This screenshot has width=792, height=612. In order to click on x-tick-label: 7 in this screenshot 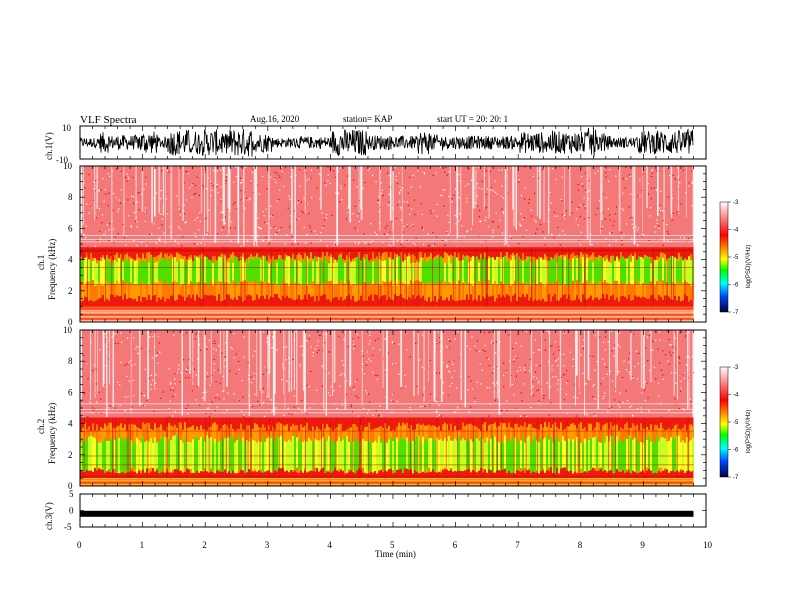, I will do `click(517, 545)`.